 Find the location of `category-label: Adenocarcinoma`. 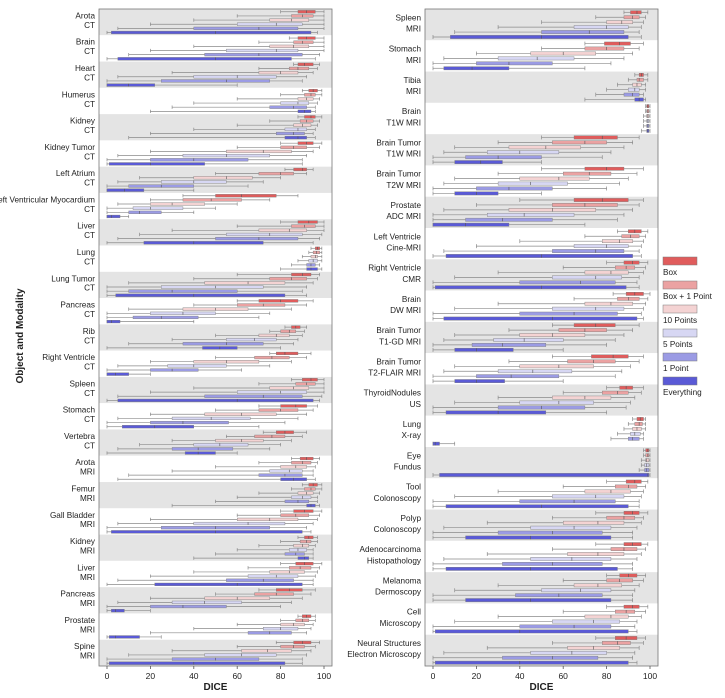

category-label: Adenocarcinoma is located at coordinates (391, 549).